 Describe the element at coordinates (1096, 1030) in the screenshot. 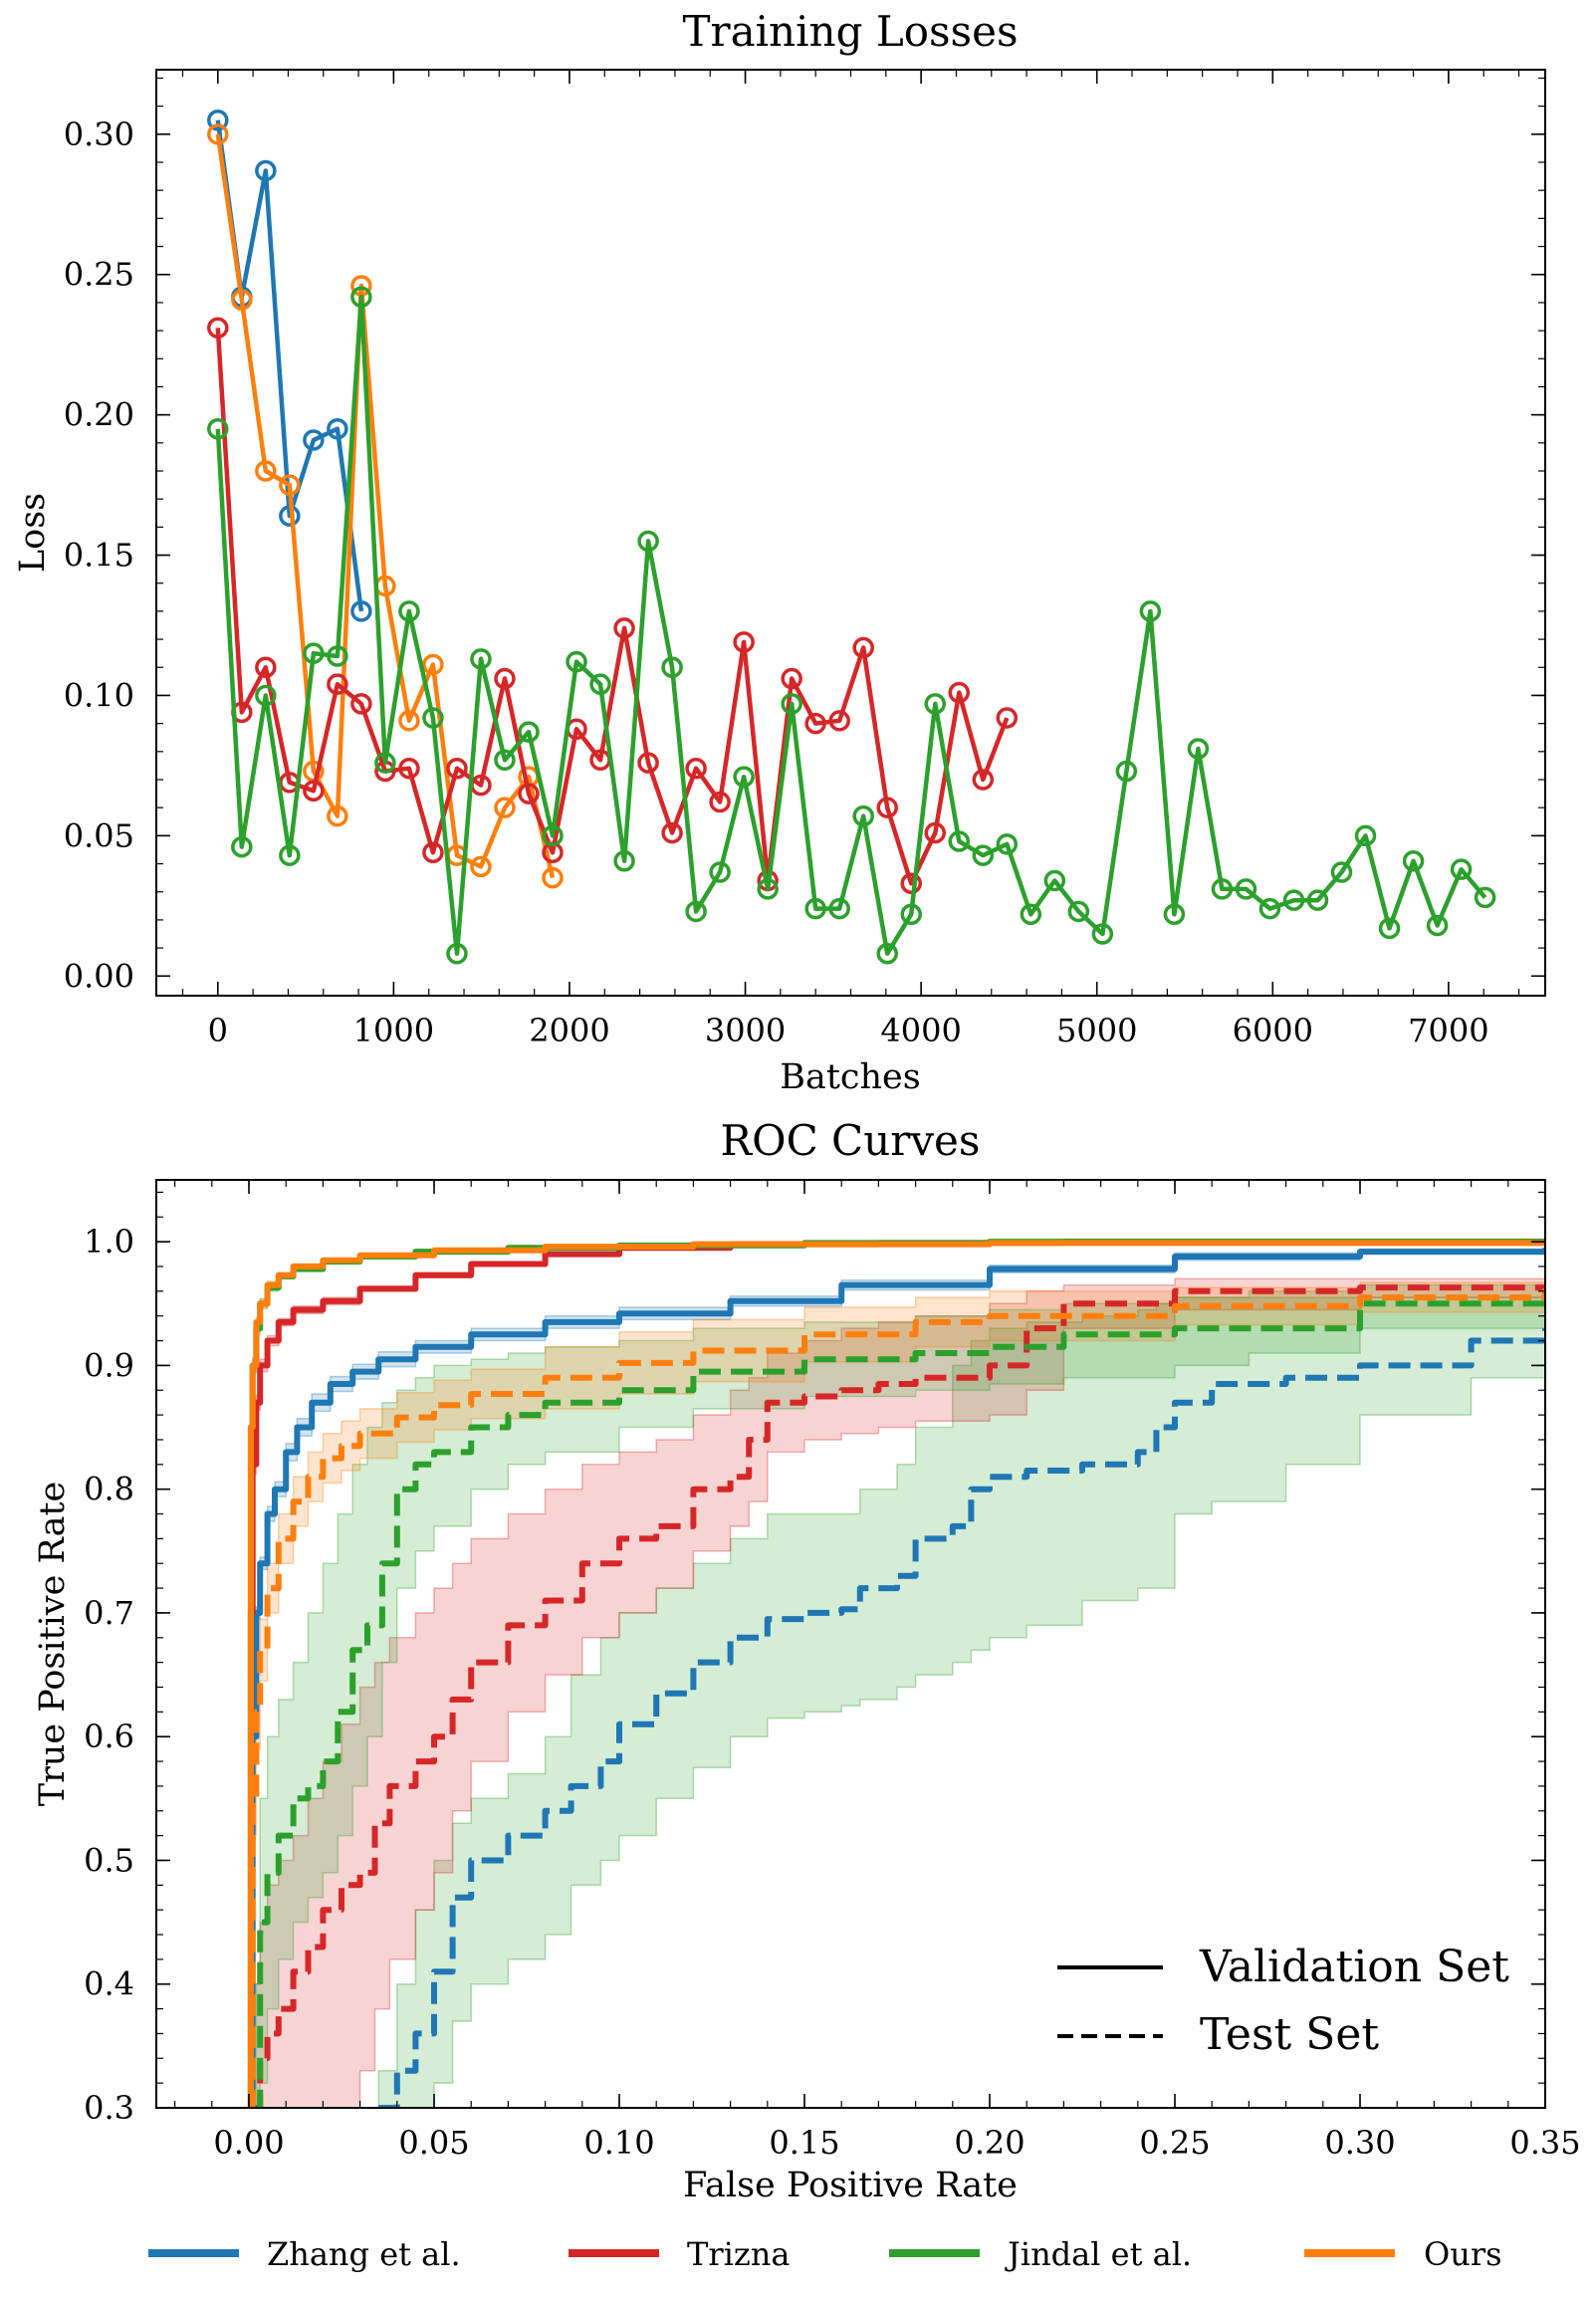

I see `x-tick-label: 5000` at that location.